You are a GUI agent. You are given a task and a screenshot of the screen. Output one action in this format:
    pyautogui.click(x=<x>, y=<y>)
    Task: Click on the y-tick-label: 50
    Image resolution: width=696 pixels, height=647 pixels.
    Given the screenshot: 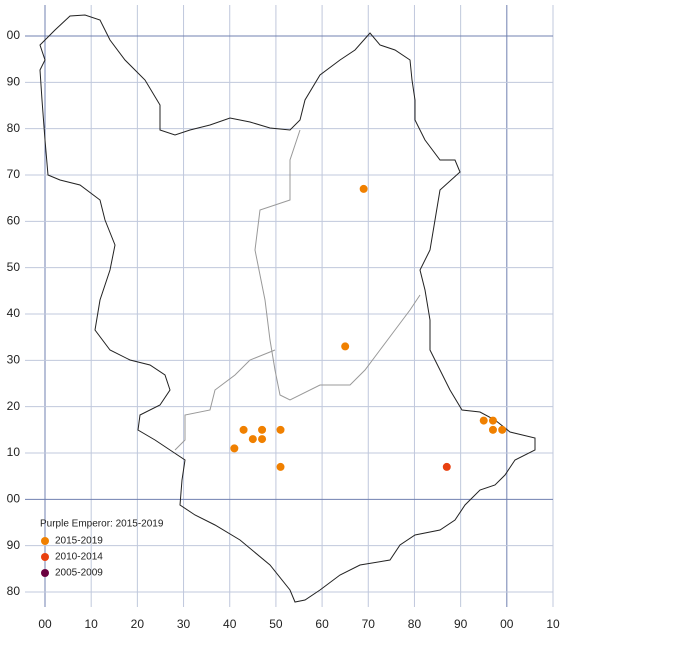 What is the action you would take?
    pyautogui.click(x=14, y=267)
    